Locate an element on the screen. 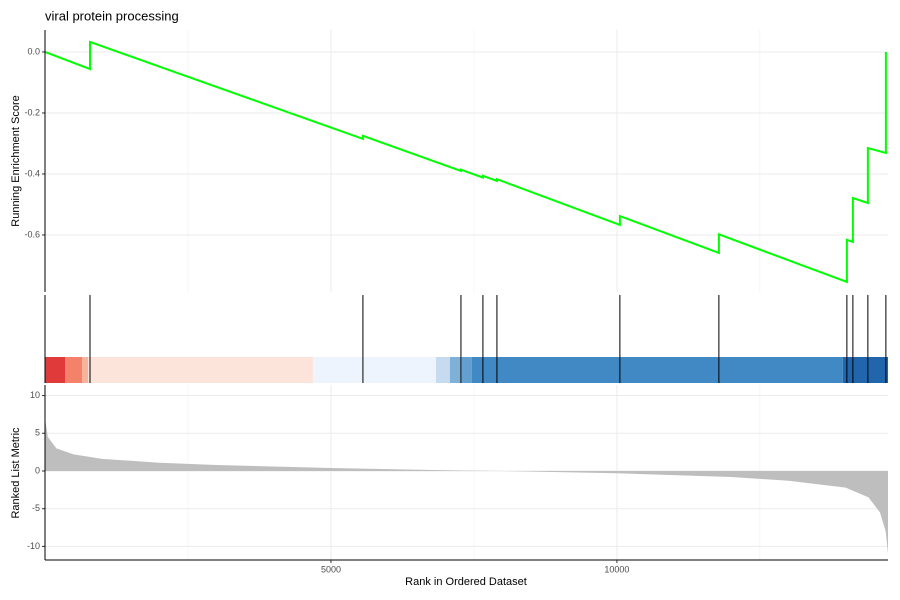 Image resolution: width=900 pixels, height=600 pixels. x-tick-label: 10000 is located at coordinates (616, 569).